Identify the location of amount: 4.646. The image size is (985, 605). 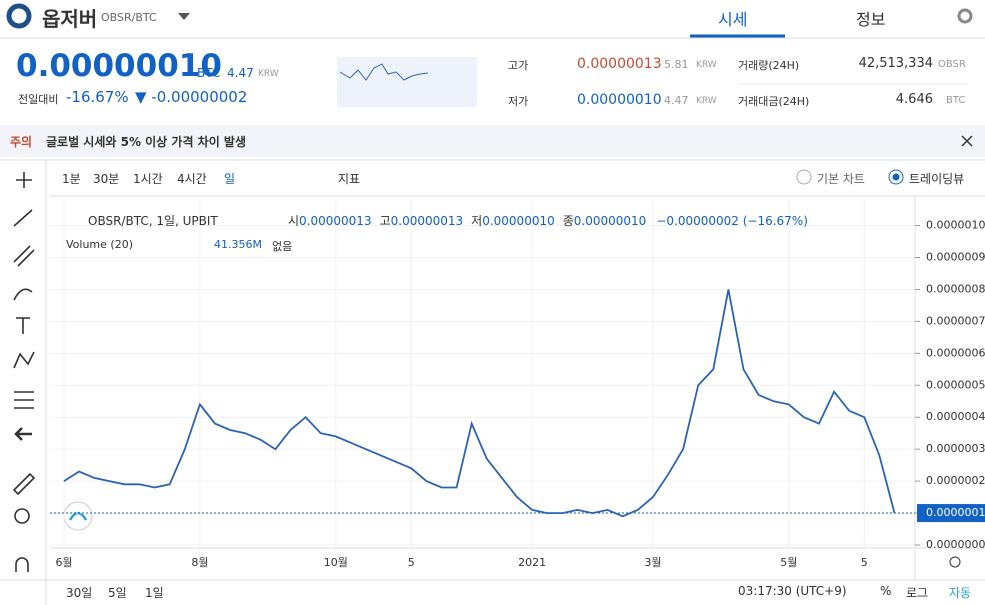
(914, 99).